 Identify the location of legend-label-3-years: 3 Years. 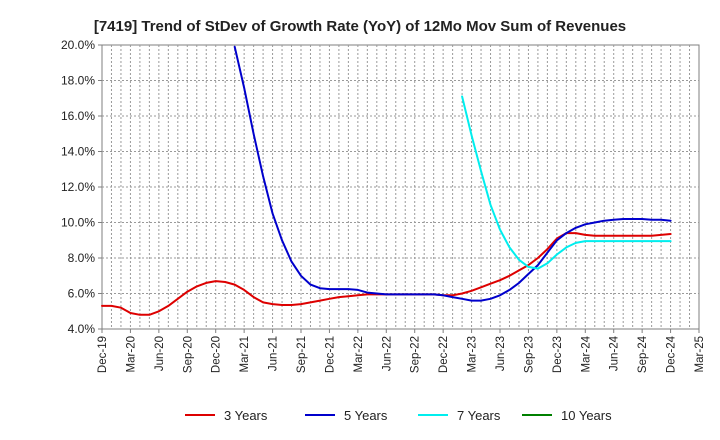
(246, 415).